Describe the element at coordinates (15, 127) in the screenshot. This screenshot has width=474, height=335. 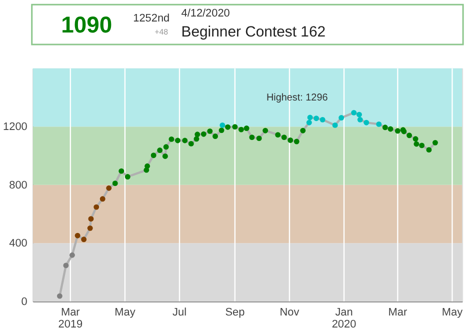
I see `y-tick-label: 1200` at that location.